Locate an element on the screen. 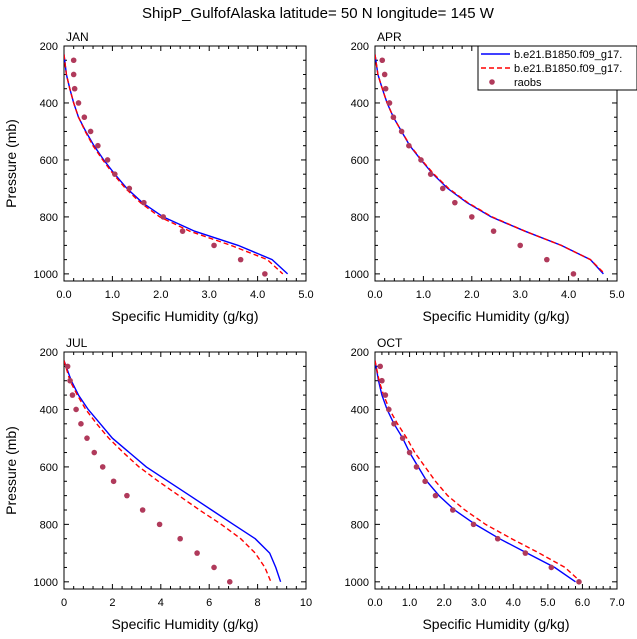  model-series-solid is located at coordinates (173, 471).